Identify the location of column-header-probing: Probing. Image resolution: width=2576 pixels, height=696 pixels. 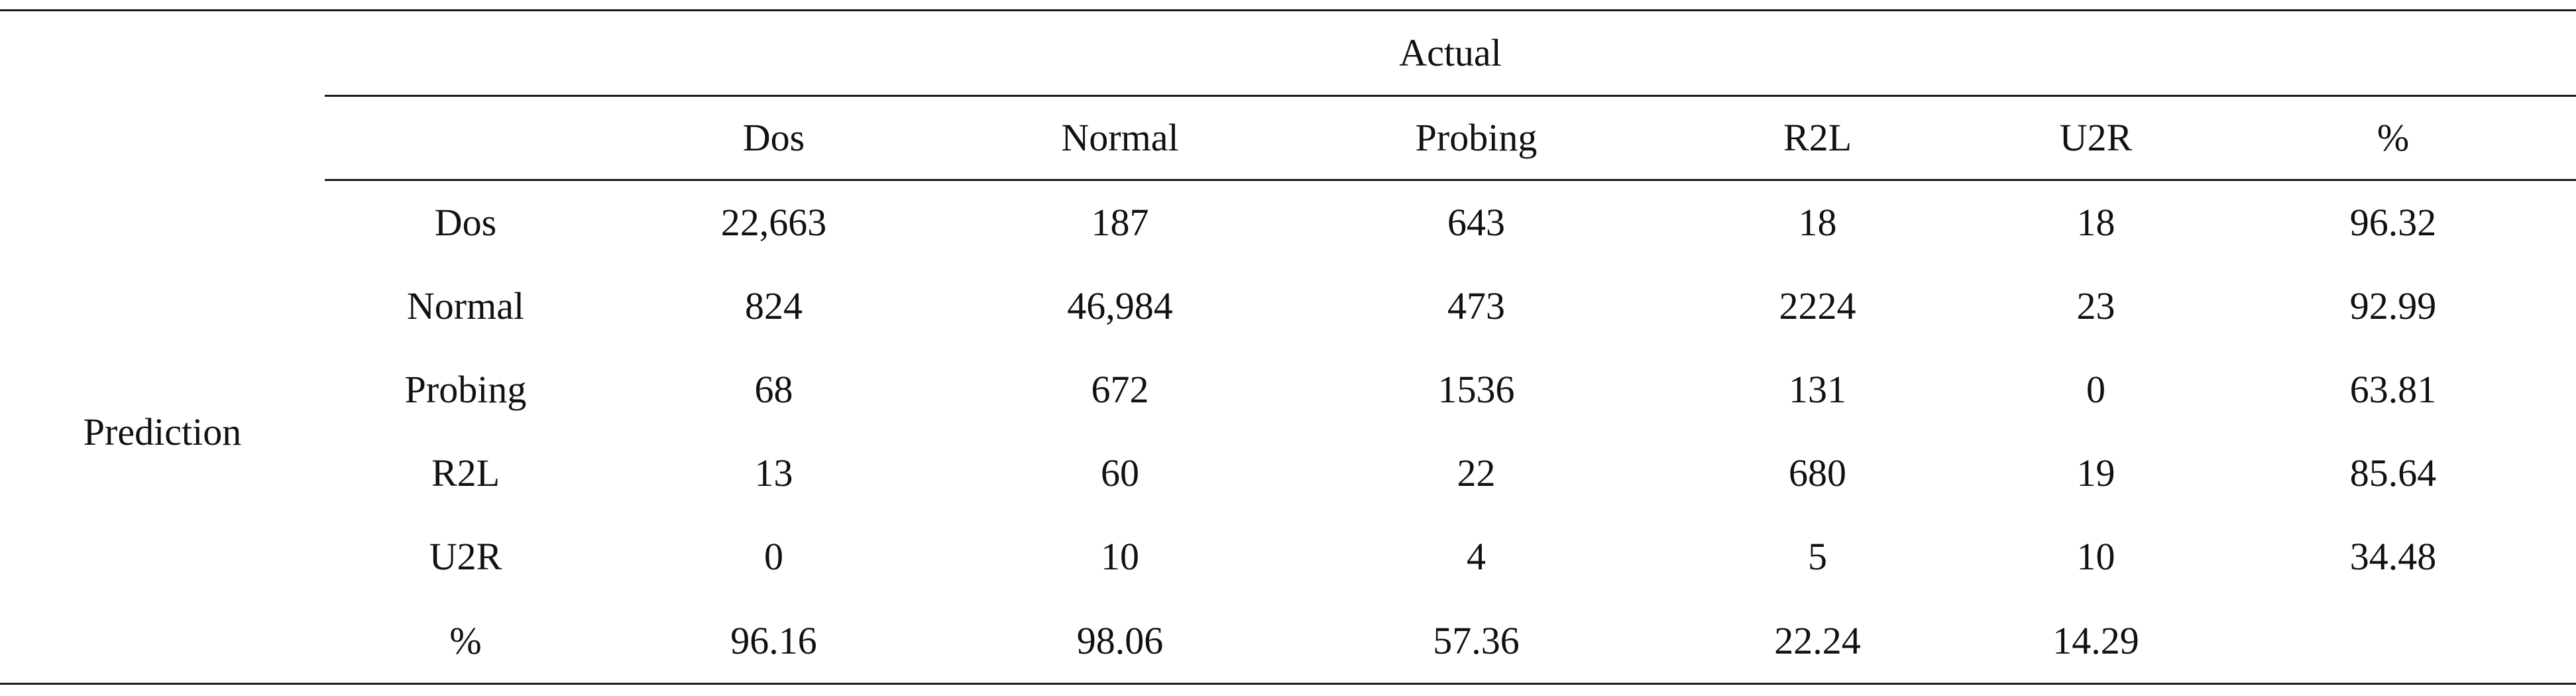
(1477, 137).